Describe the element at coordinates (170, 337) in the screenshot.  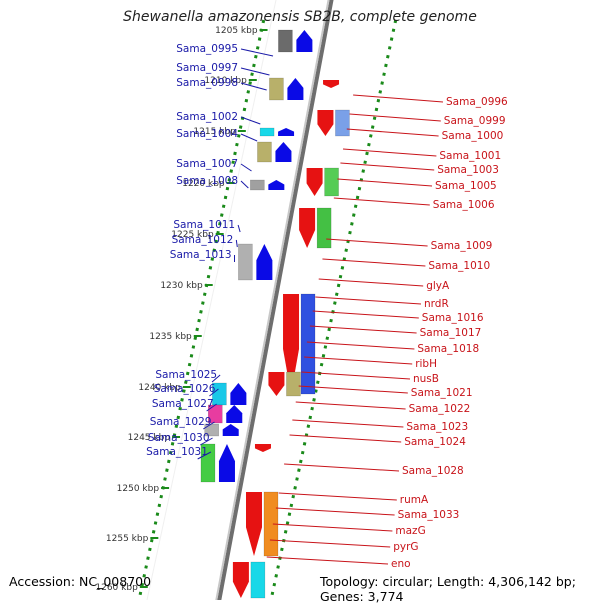
I see `scale-tick-label: 1235 kbp` at that location.